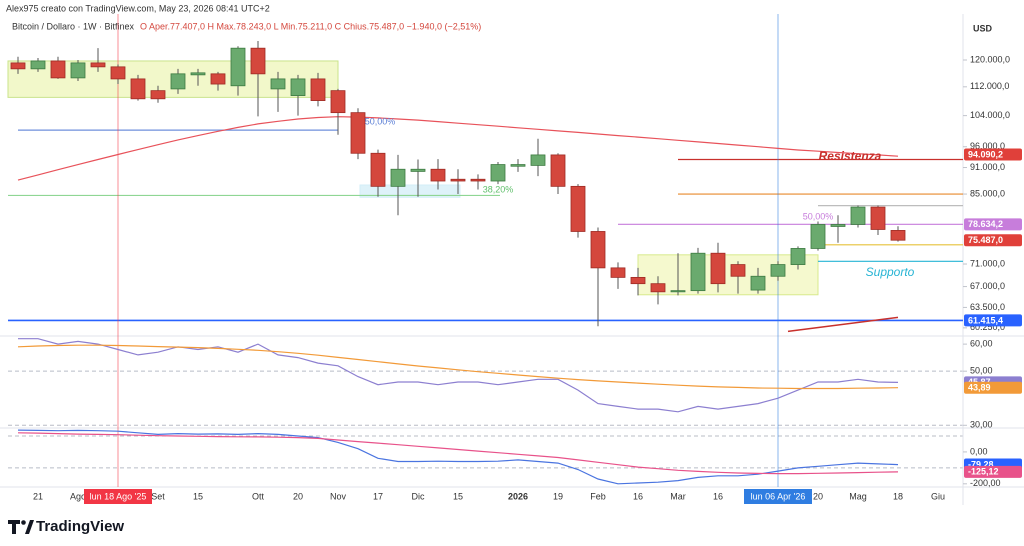 The image size is (1024, 546). I want to click on currency: USD, so click(983, 28).